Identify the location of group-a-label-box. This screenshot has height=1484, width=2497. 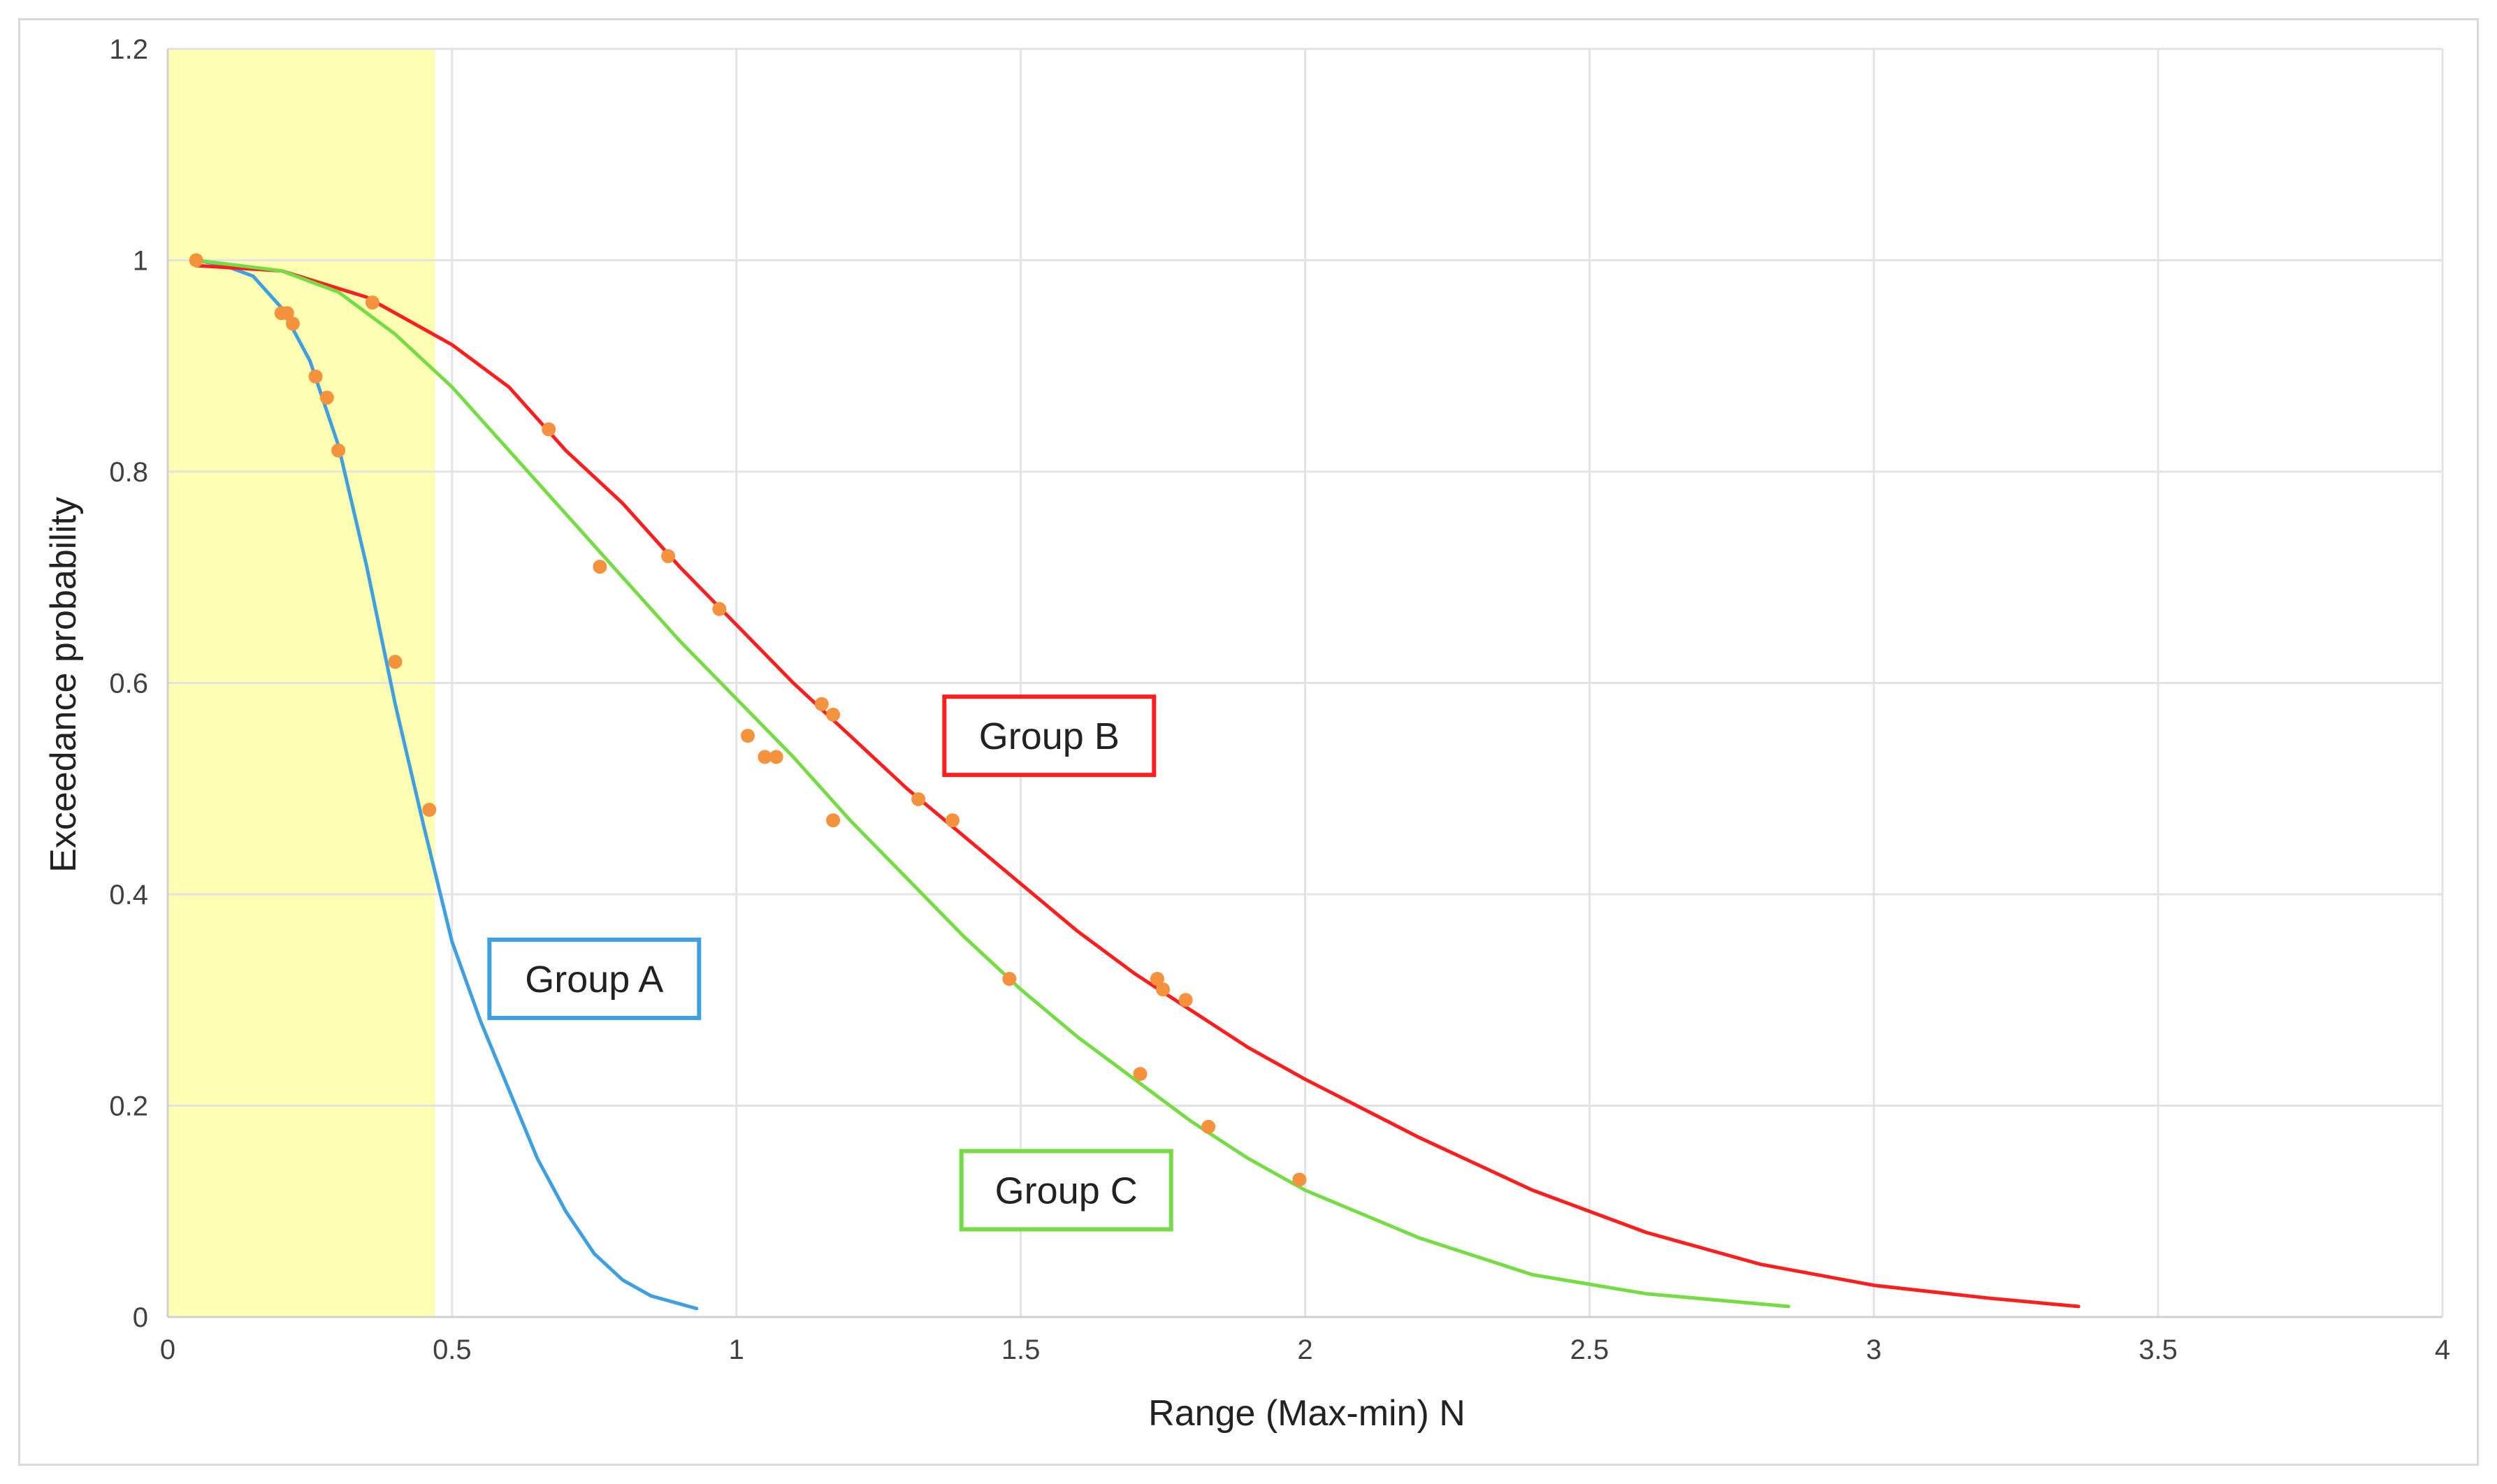
(594, 979).